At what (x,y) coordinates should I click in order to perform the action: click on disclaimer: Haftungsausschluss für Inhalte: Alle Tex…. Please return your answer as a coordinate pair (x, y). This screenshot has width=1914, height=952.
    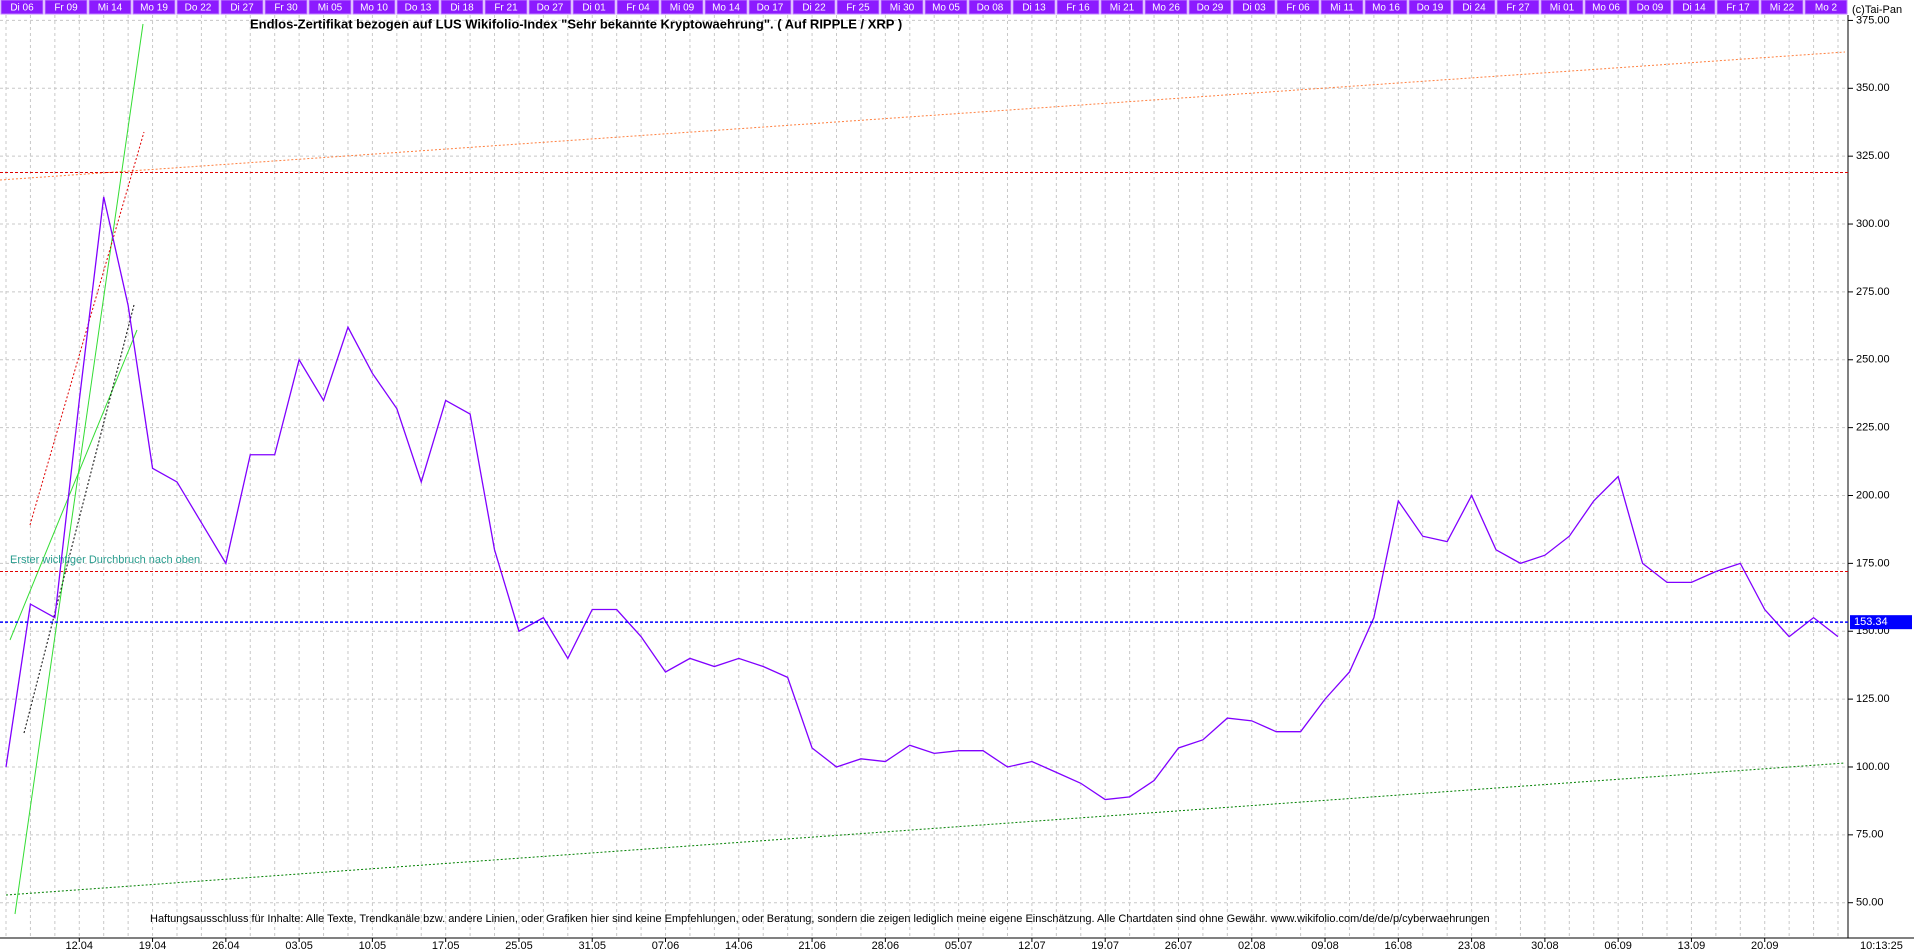
    Looking at the image, I should click on (820, 919).